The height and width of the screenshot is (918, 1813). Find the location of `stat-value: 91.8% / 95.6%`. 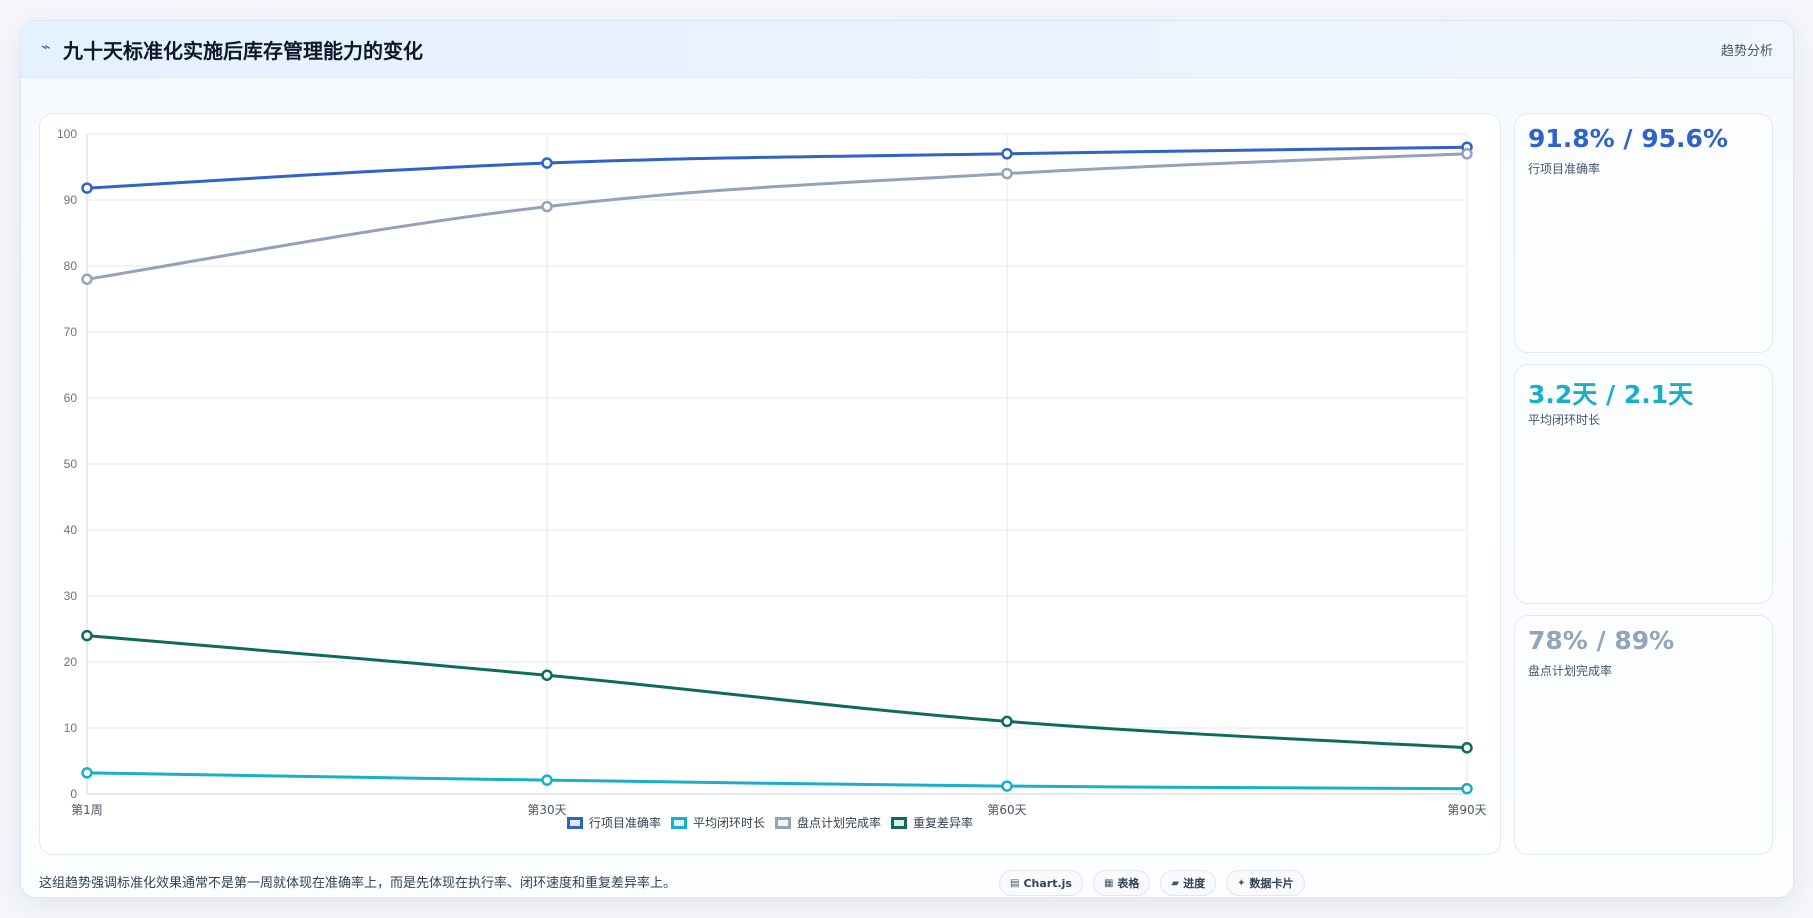

stat-value: 91.8% / 95.6% is located at coordinates (1628, 138).